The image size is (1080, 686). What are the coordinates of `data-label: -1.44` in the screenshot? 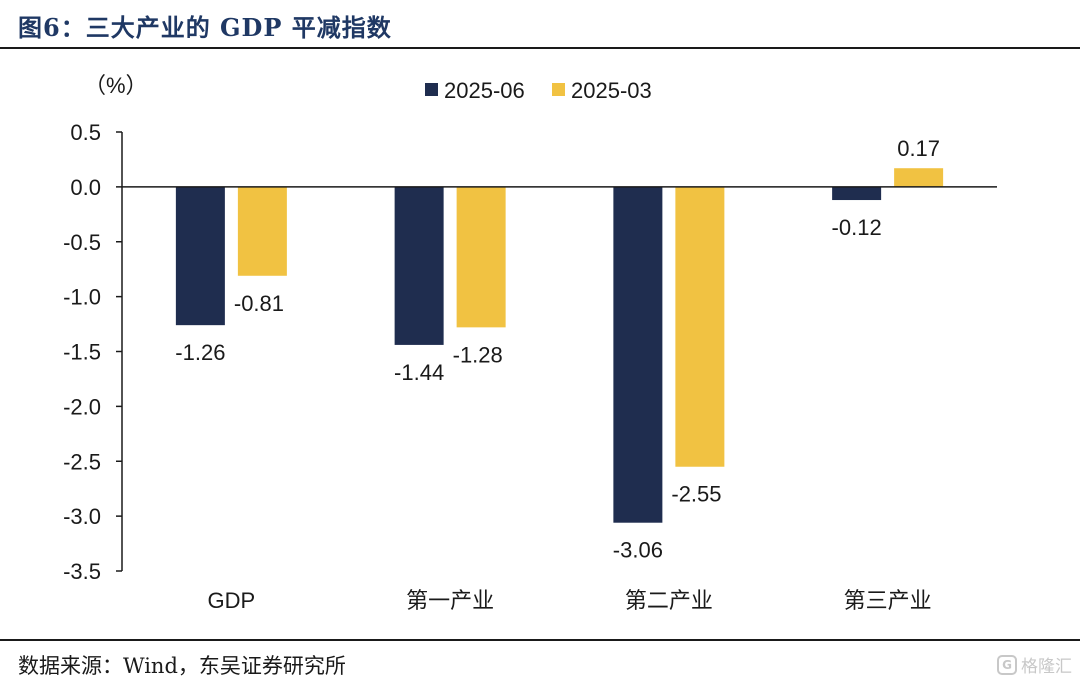 It's located at (419, 372).